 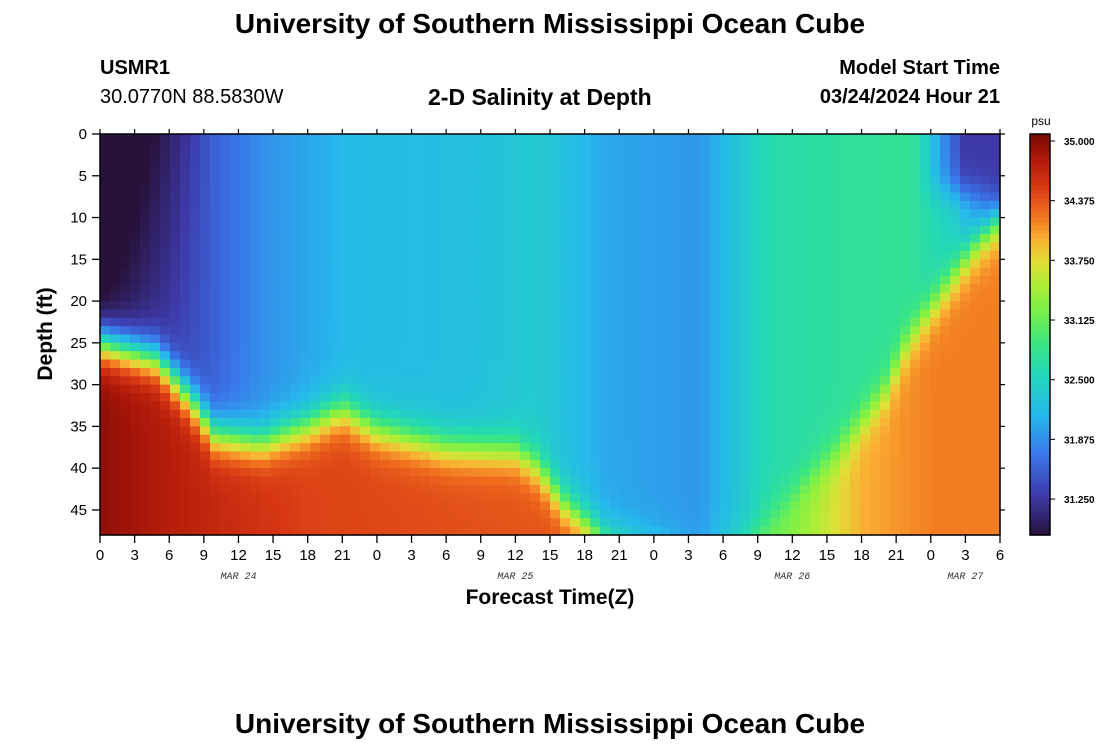 I want to click on colorbar-segment, so click(x=1040, y=505).